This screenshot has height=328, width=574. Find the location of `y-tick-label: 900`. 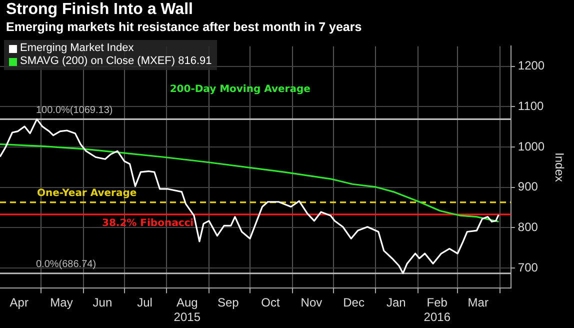

y-tick-label: 900 is located at coordinates (528, 187).